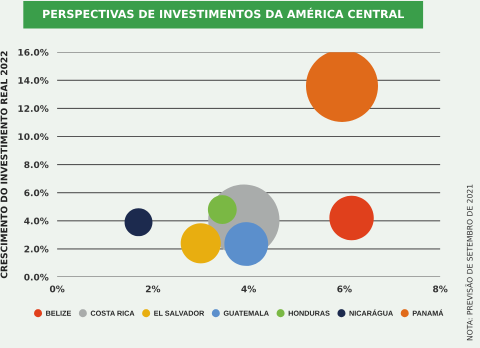  Describe the element at coordinates (223, 13) in the screenshot. I see `chart-title: PERSPECTIVAS DE INVESTIMENTOS DA AMÉRICA CENTRAL` at that location.